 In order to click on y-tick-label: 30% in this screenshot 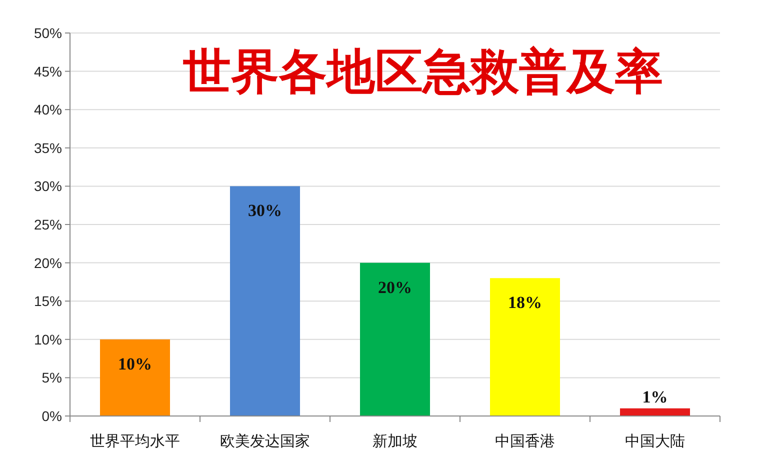, I will do `click(48, 186)`.